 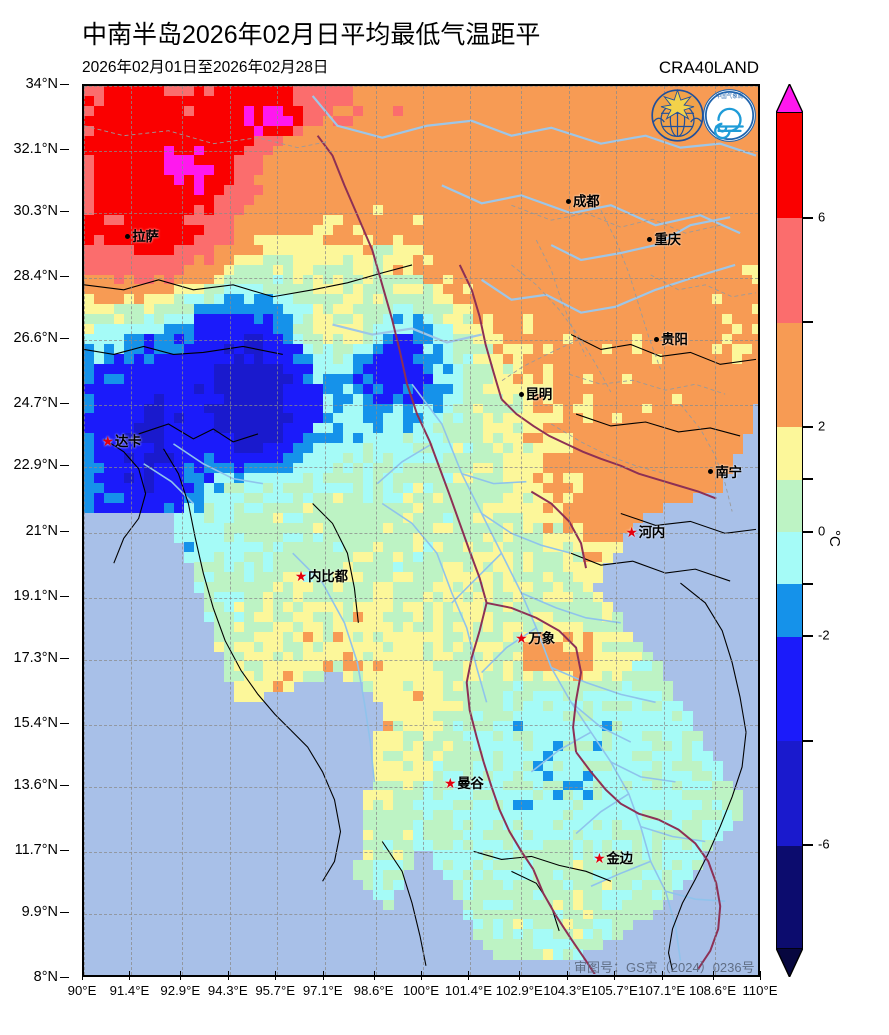 What do you see at coordinates (328, 577) in the screenshot?
I see `city-name: 内比都` at bounding box center [328, 577].